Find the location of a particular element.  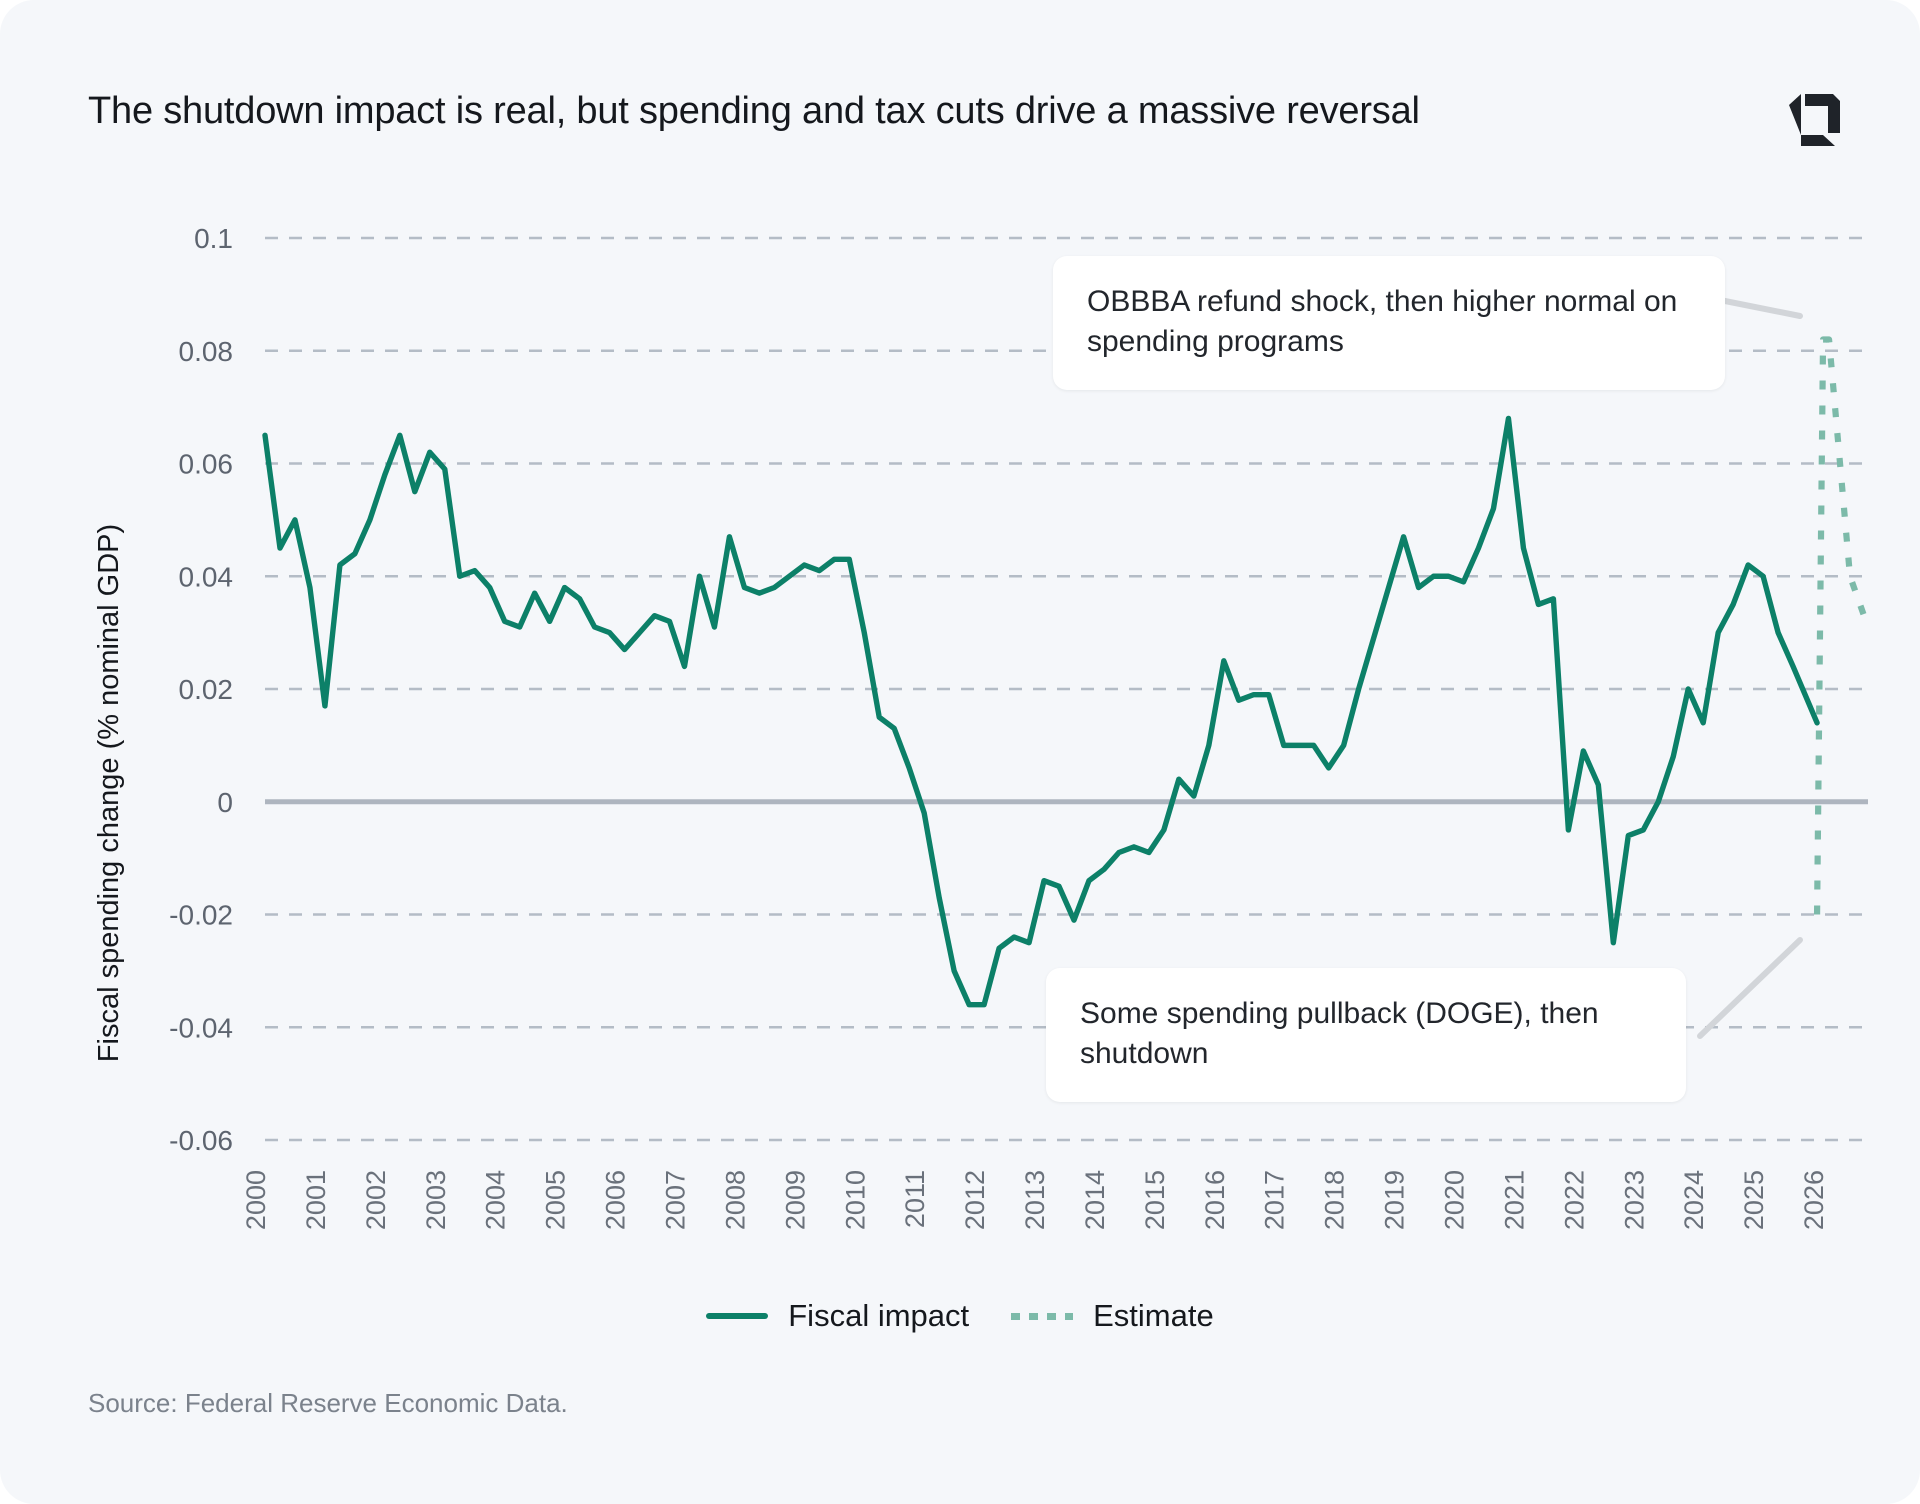

x-tick-label: 2023 is located at coordinates (1634, 1200).